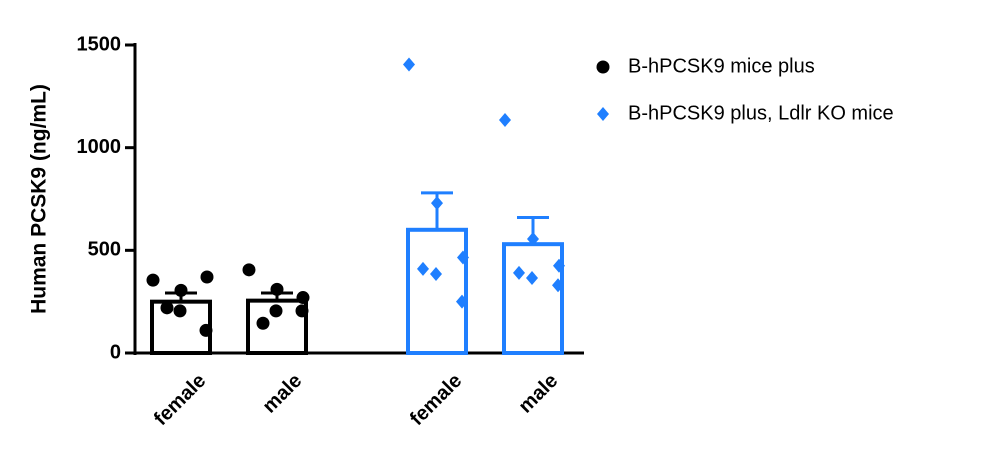 This screenshot has height=463, width=1003. What do you see at coordinates (99, 44) in the screenshot?
I see `y-tick-label: 1500` at bounding box center [99, 44].